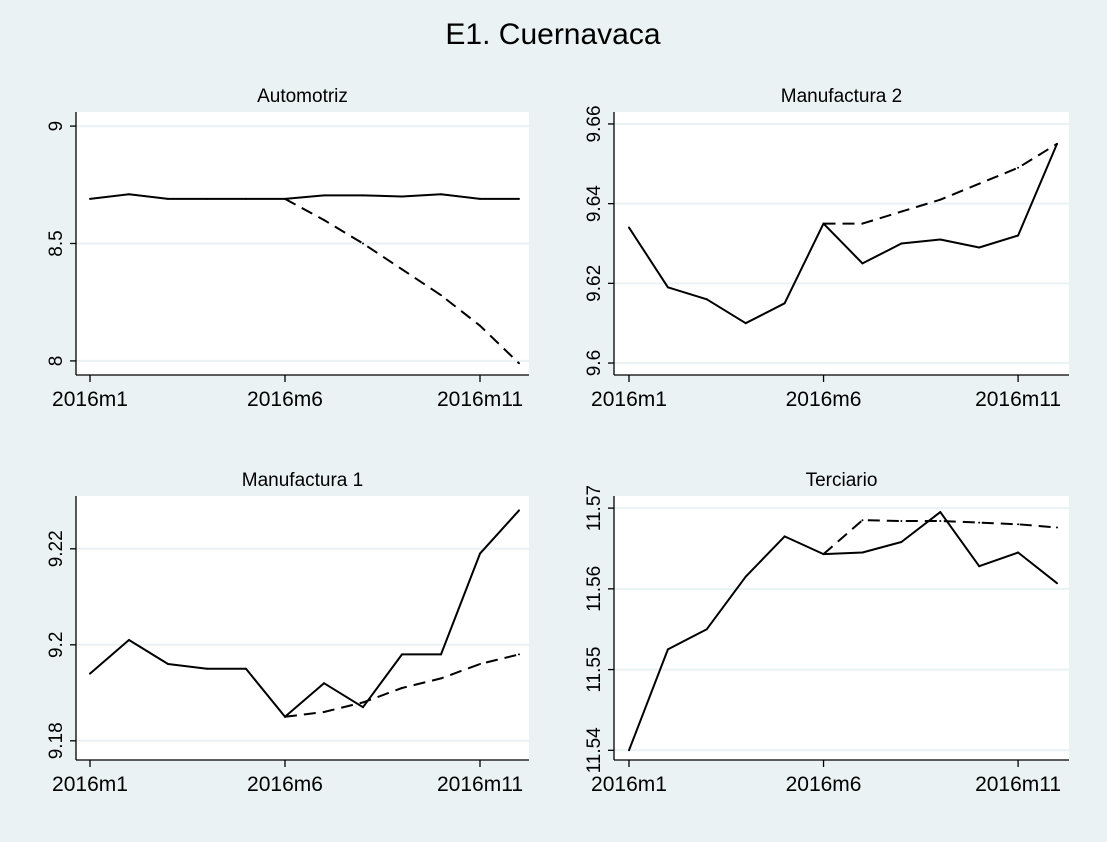  What do you see at coordinates (302, 96) in the screenshot?
I see `panel-title: Automotriz` at bounding box center [302, 96].